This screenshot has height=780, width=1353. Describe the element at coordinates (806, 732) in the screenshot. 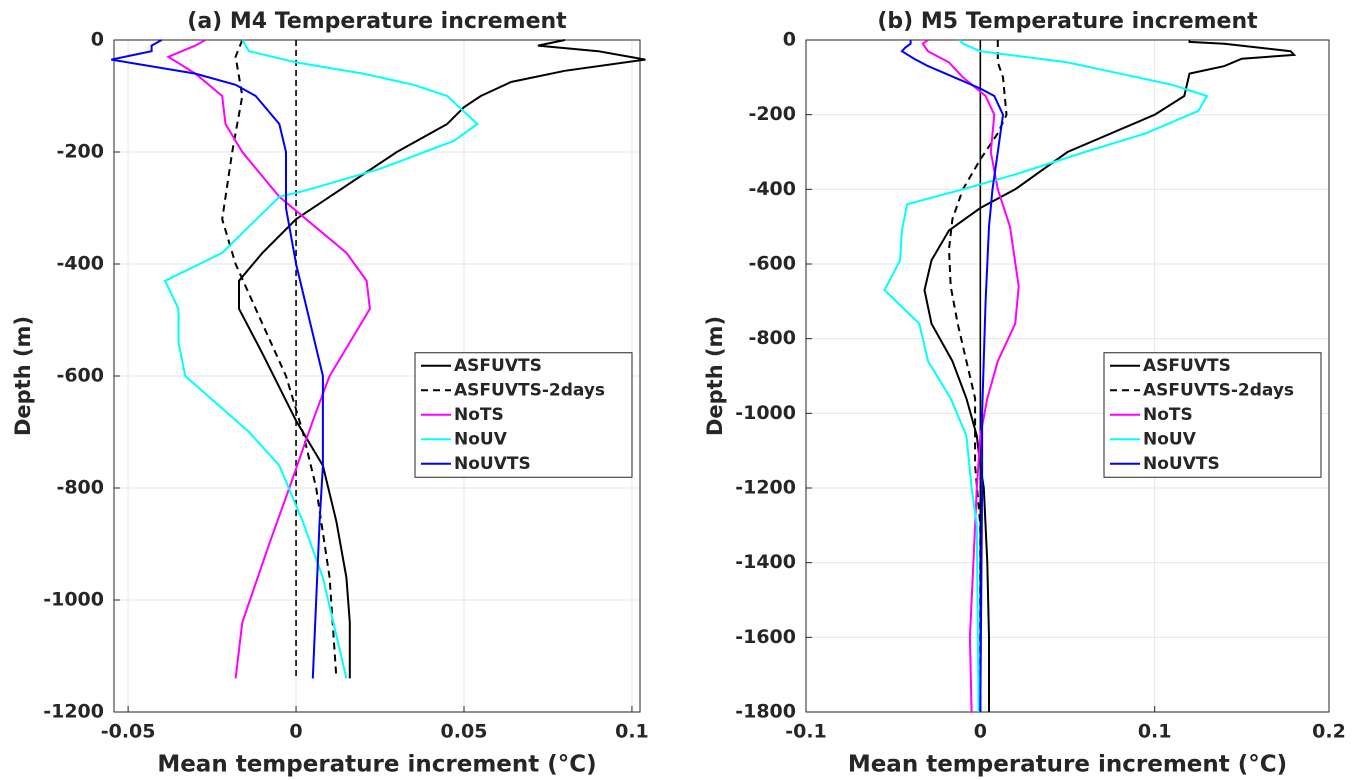

I see `x-tick-label: -0.1` at that location.